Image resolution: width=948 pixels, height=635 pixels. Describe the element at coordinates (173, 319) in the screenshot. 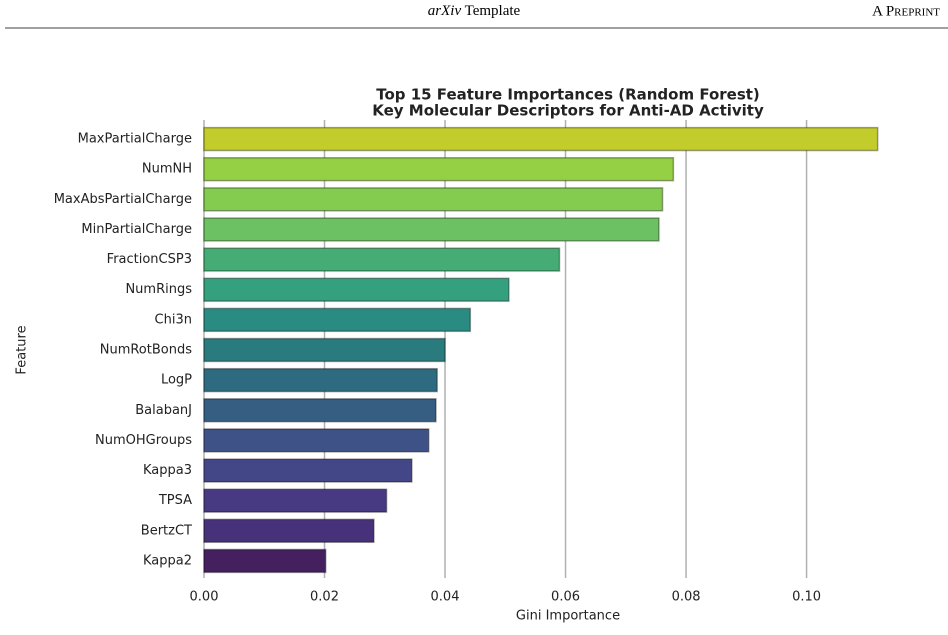

I see `y-tick-label: Chi3n` at that location.